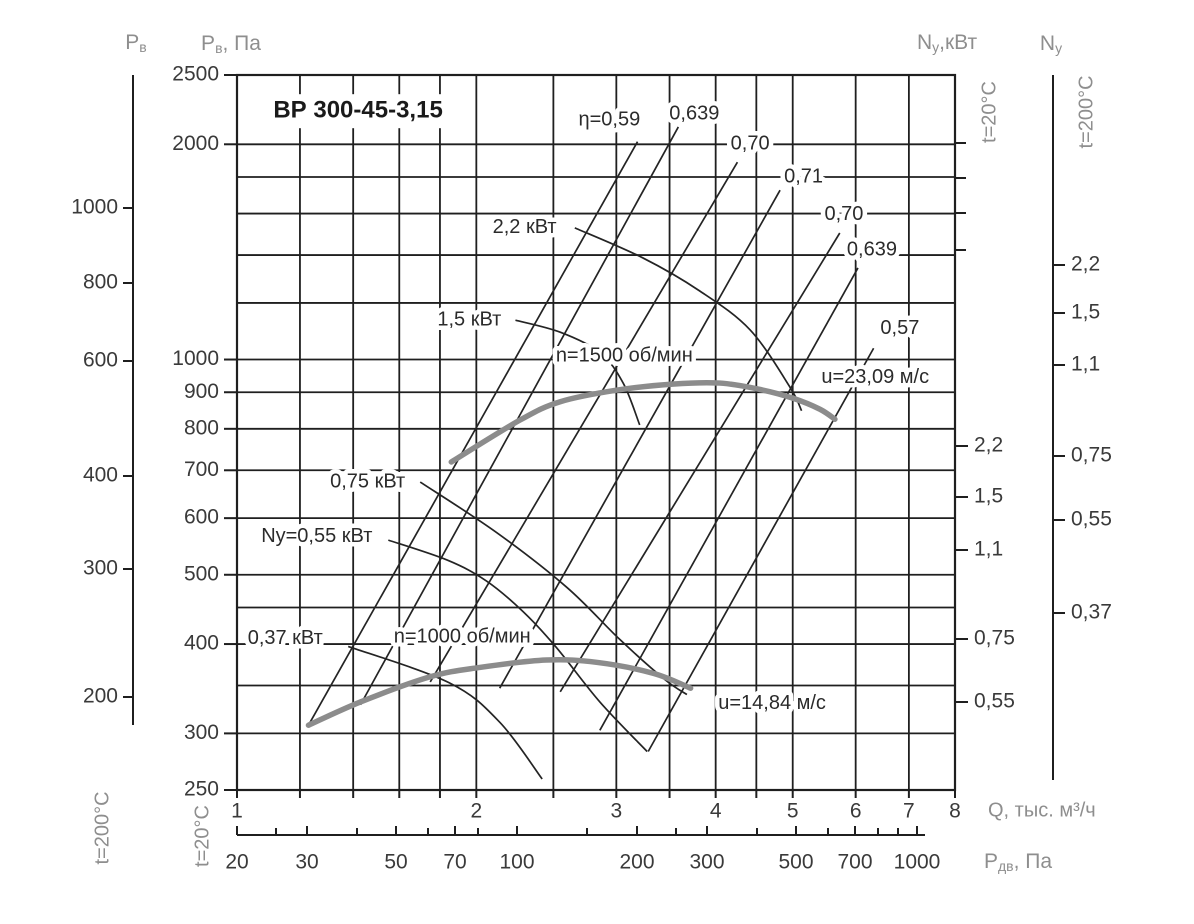 This screenshot has width=1194, height=924. What do you see at coordinates (875, 377) in the screenshot?
I see `u-speed-label: u=23,09 м/с` at bounding box center [875, 377].